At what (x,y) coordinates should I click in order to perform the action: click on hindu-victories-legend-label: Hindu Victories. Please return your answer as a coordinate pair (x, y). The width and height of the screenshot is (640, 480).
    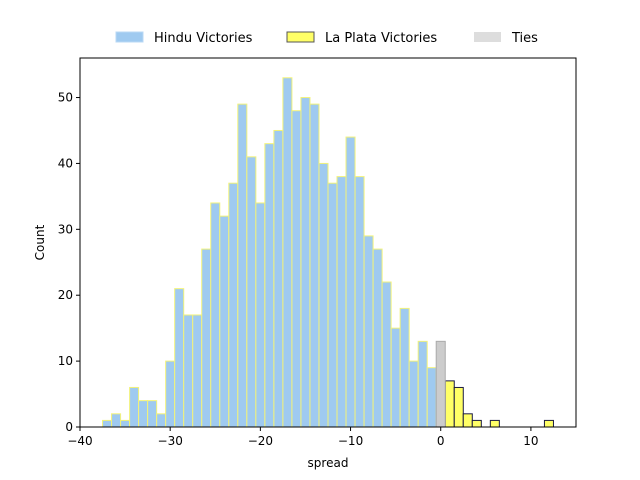
    Looking at the image, I should click on (203, 38).